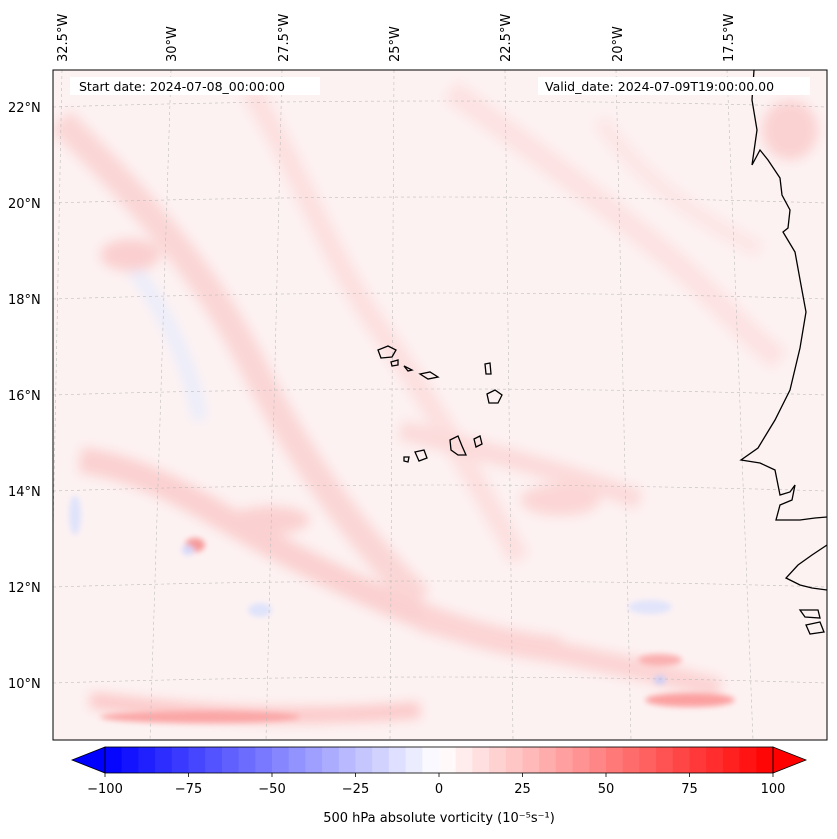  What do you see at coordinates (24, 204) in the screenshot?
I see `lat-label-20n: 20°N` at bounding box center [24, 204].